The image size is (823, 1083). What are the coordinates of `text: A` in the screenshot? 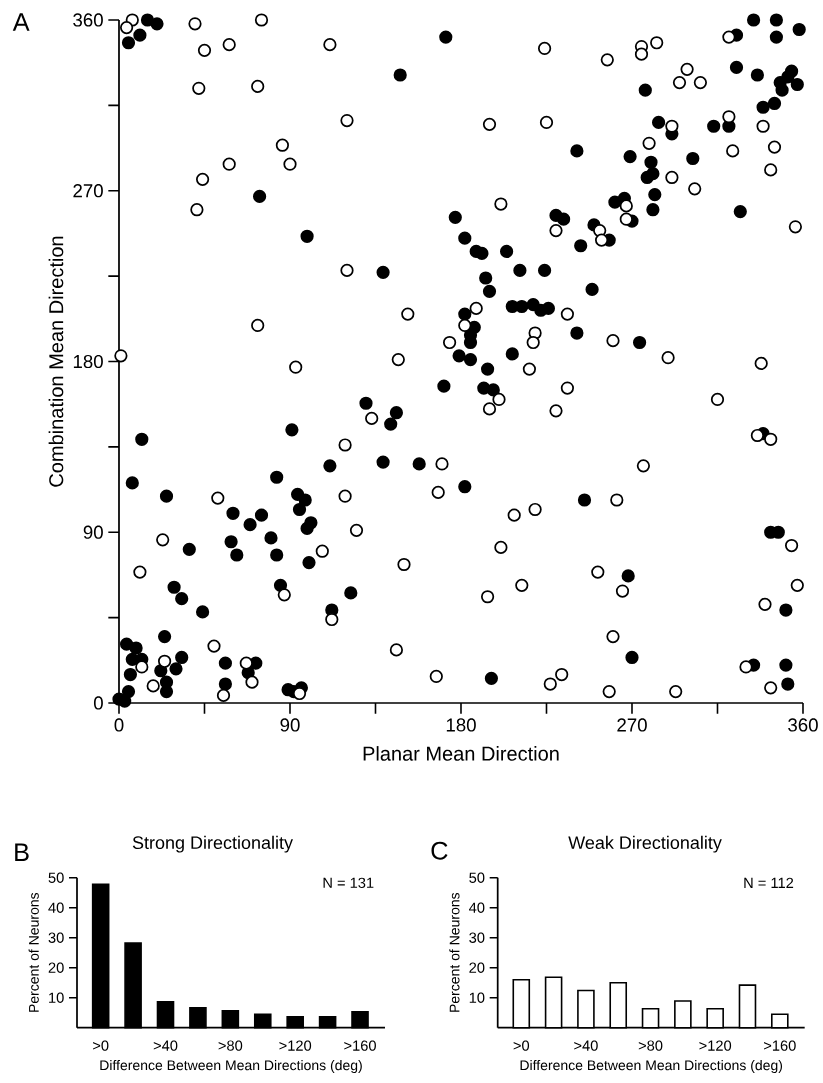 It's located at (21, 22).